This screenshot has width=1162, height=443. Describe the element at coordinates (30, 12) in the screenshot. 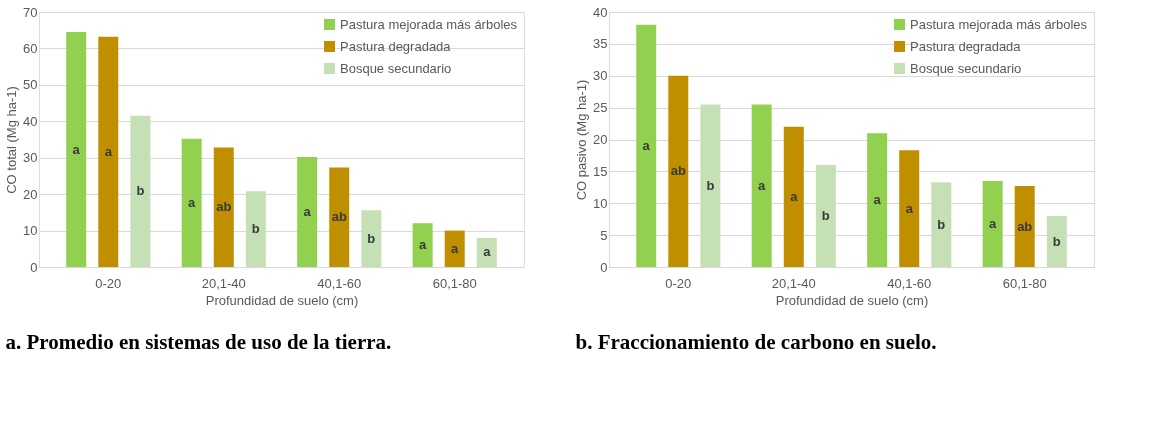

I see `y-tick-label: 70` at that location.